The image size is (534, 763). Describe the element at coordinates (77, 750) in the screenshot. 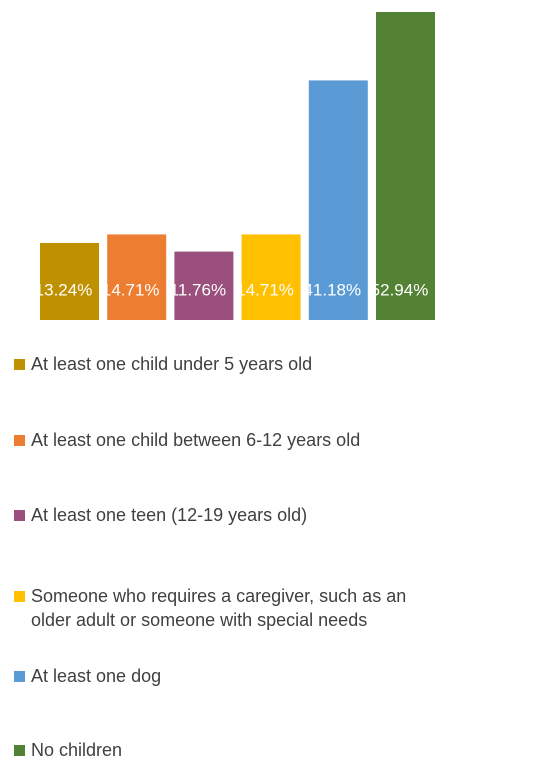

I see `legend-label: No children` at that location.